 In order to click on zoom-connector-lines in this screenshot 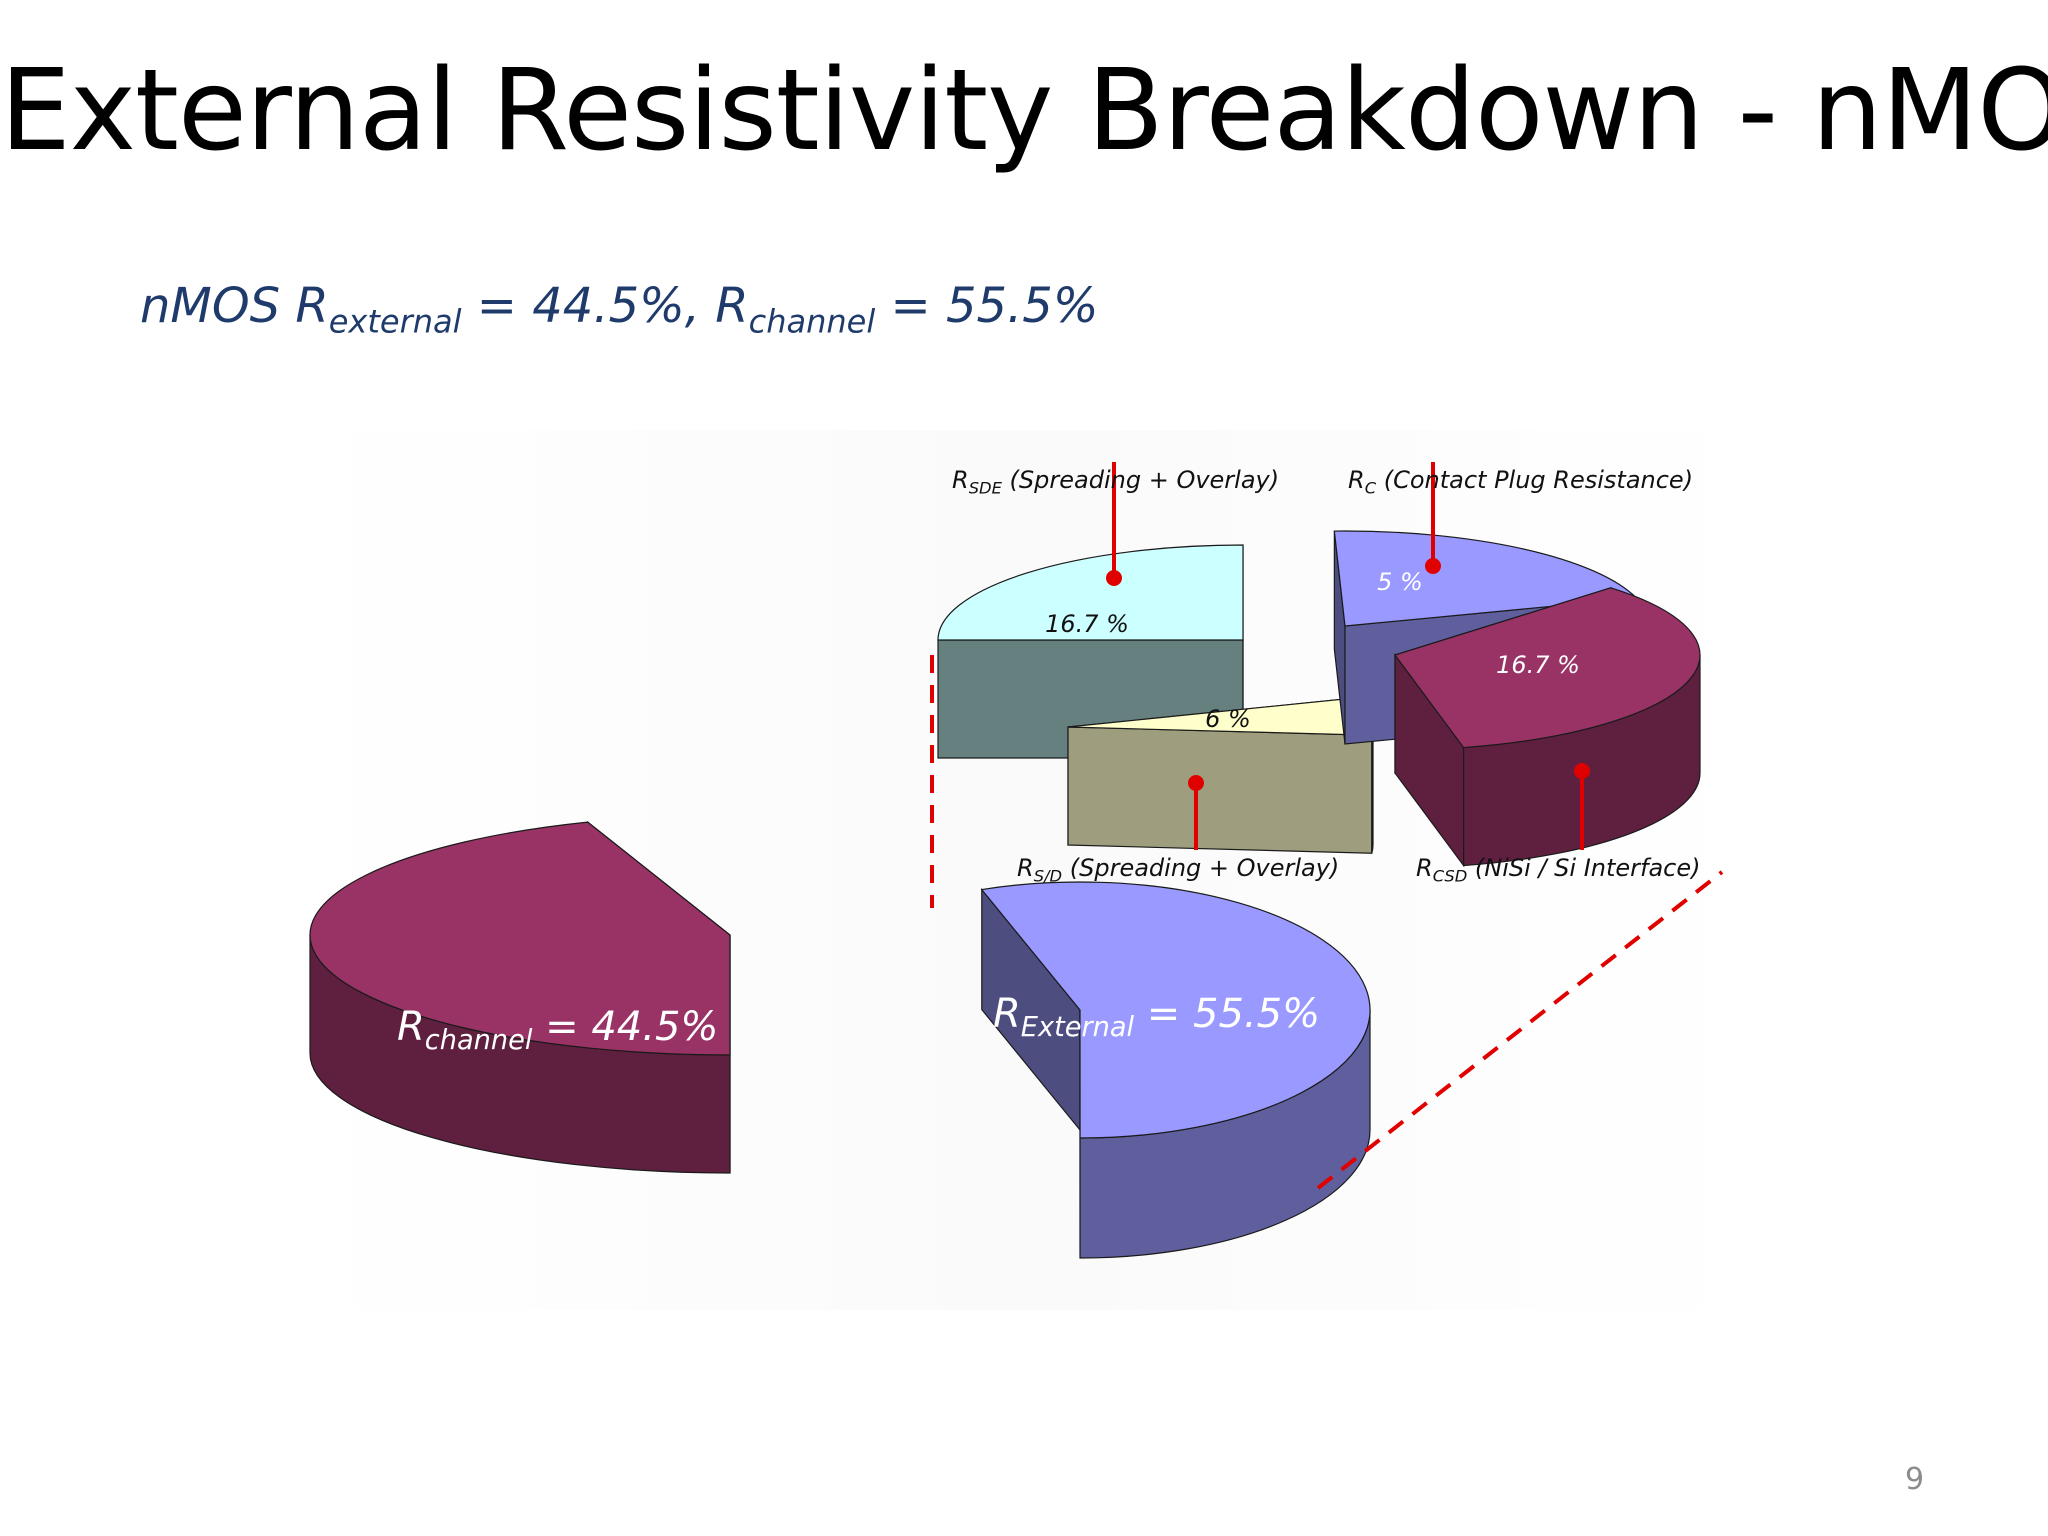, I will do `click(1327, 922)`.